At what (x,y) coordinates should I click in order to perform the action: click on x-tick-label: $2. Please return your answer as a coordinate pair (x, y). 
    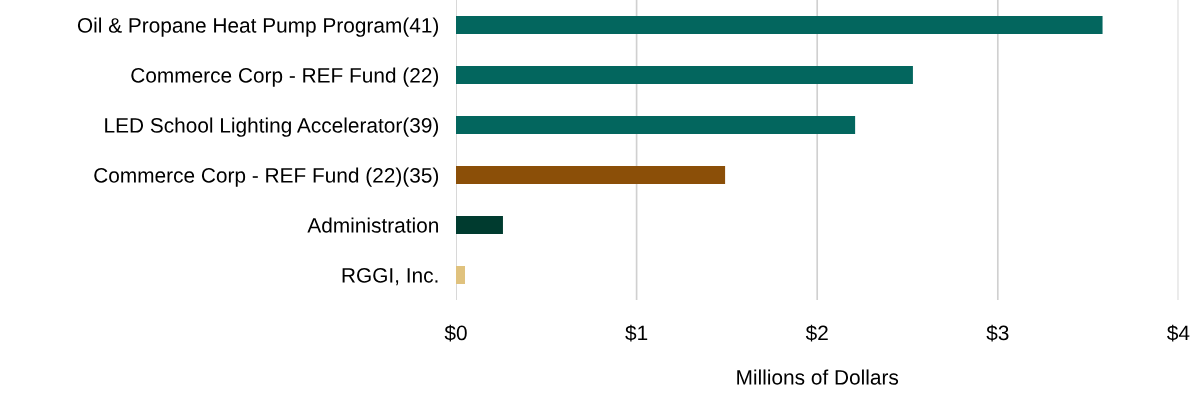
    Looking at the image, I should click on (816, 333).